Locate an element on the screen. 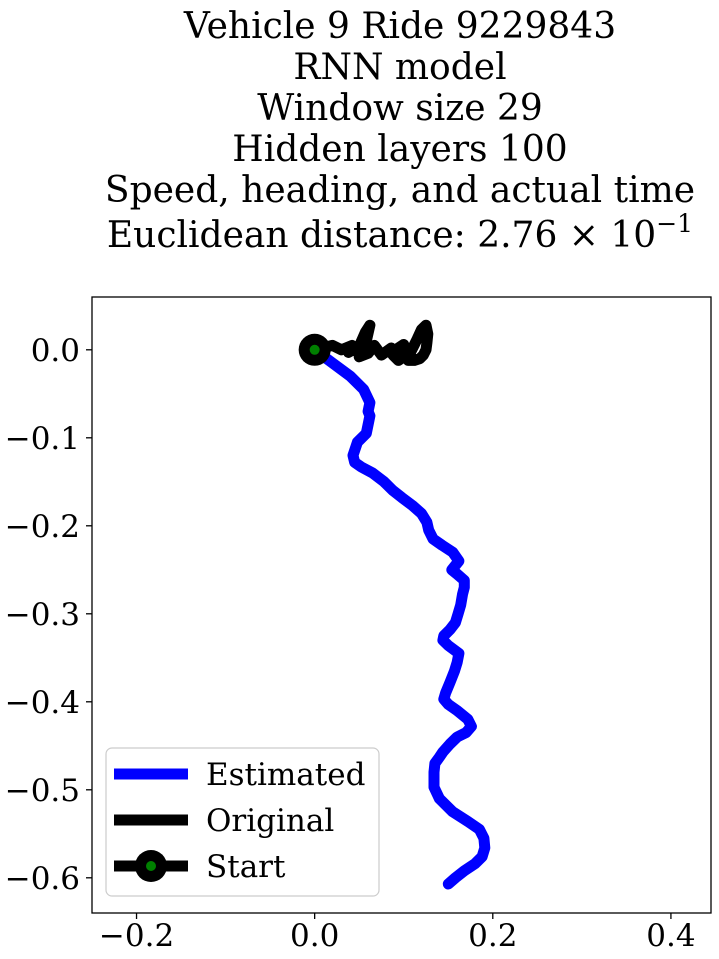 The width and height of the screenshot is (719, 959). legend-box is located at coordinates (242, 822).